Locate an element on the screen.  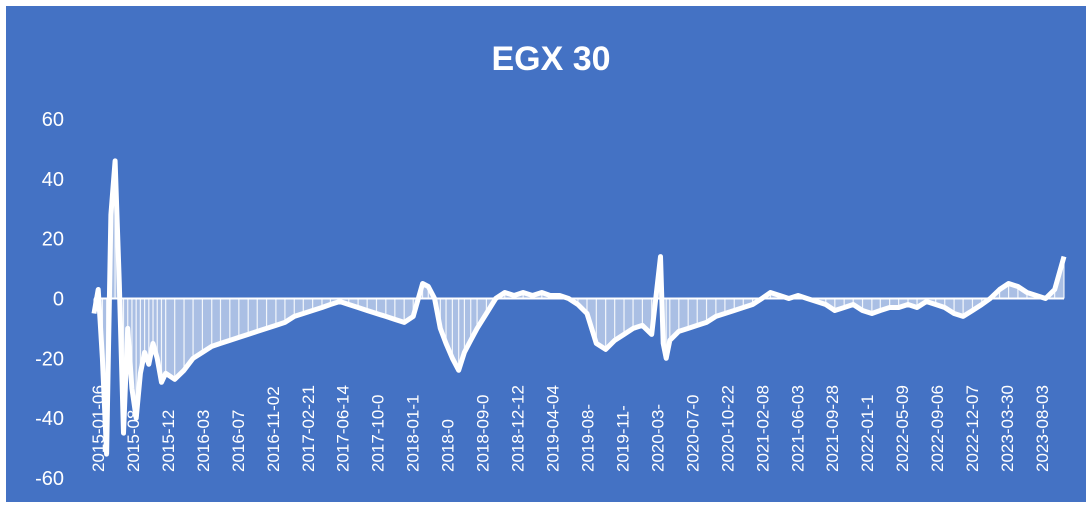
x-tick-label: 2016-11-02 is located at coordinates (273, 429).